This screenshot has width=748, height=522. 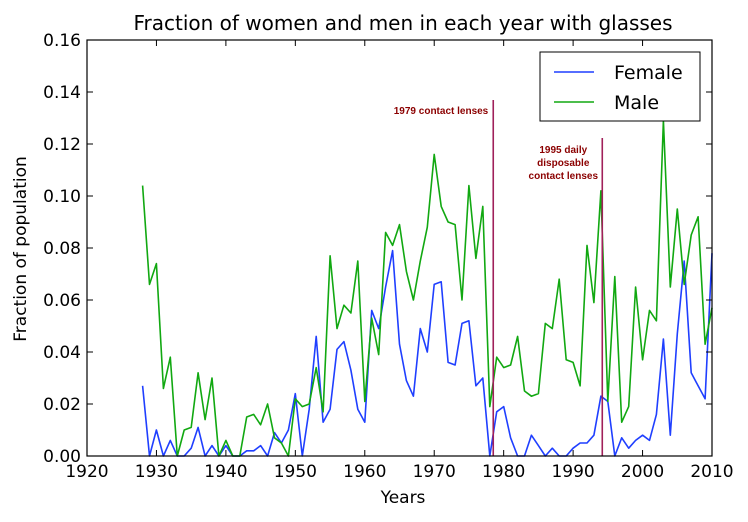 I want to click on y-tick-label: 0.06, so click(x=62, y=301).